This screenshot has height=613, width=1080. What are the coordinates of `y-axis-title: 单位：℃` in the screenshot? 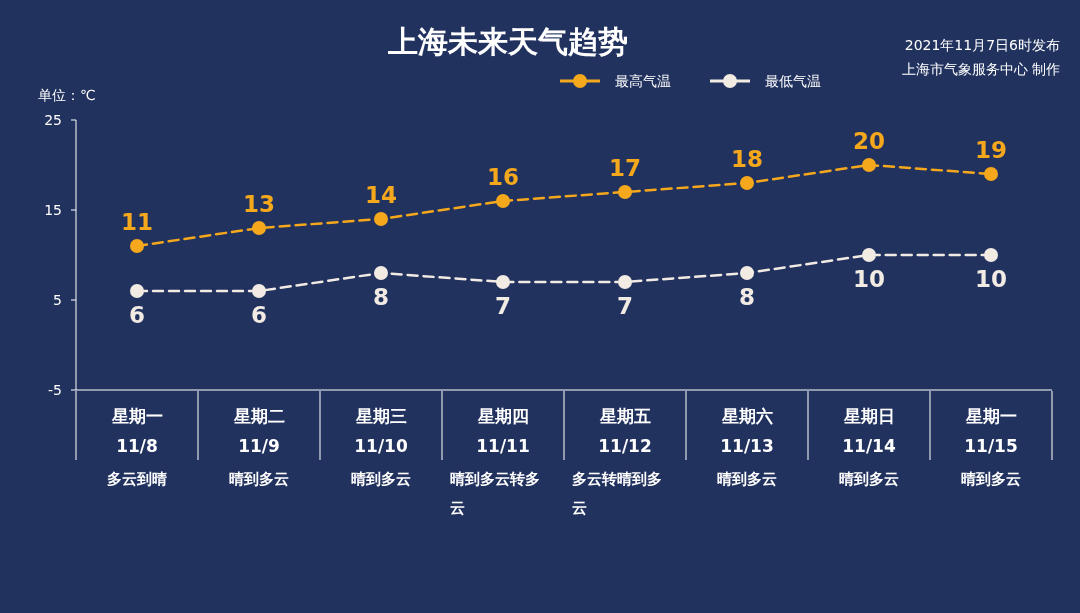 It's located at (67, 95).